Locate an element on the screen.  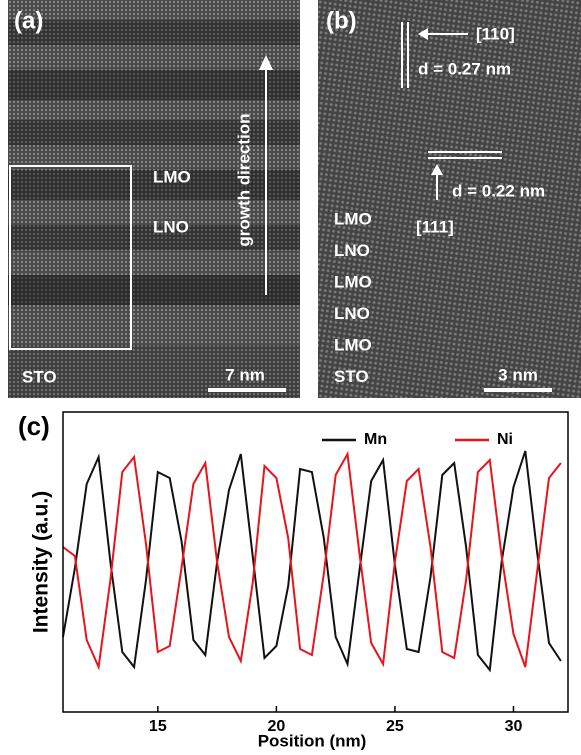
legend-label: Ni is located at coordinates (505, 439).